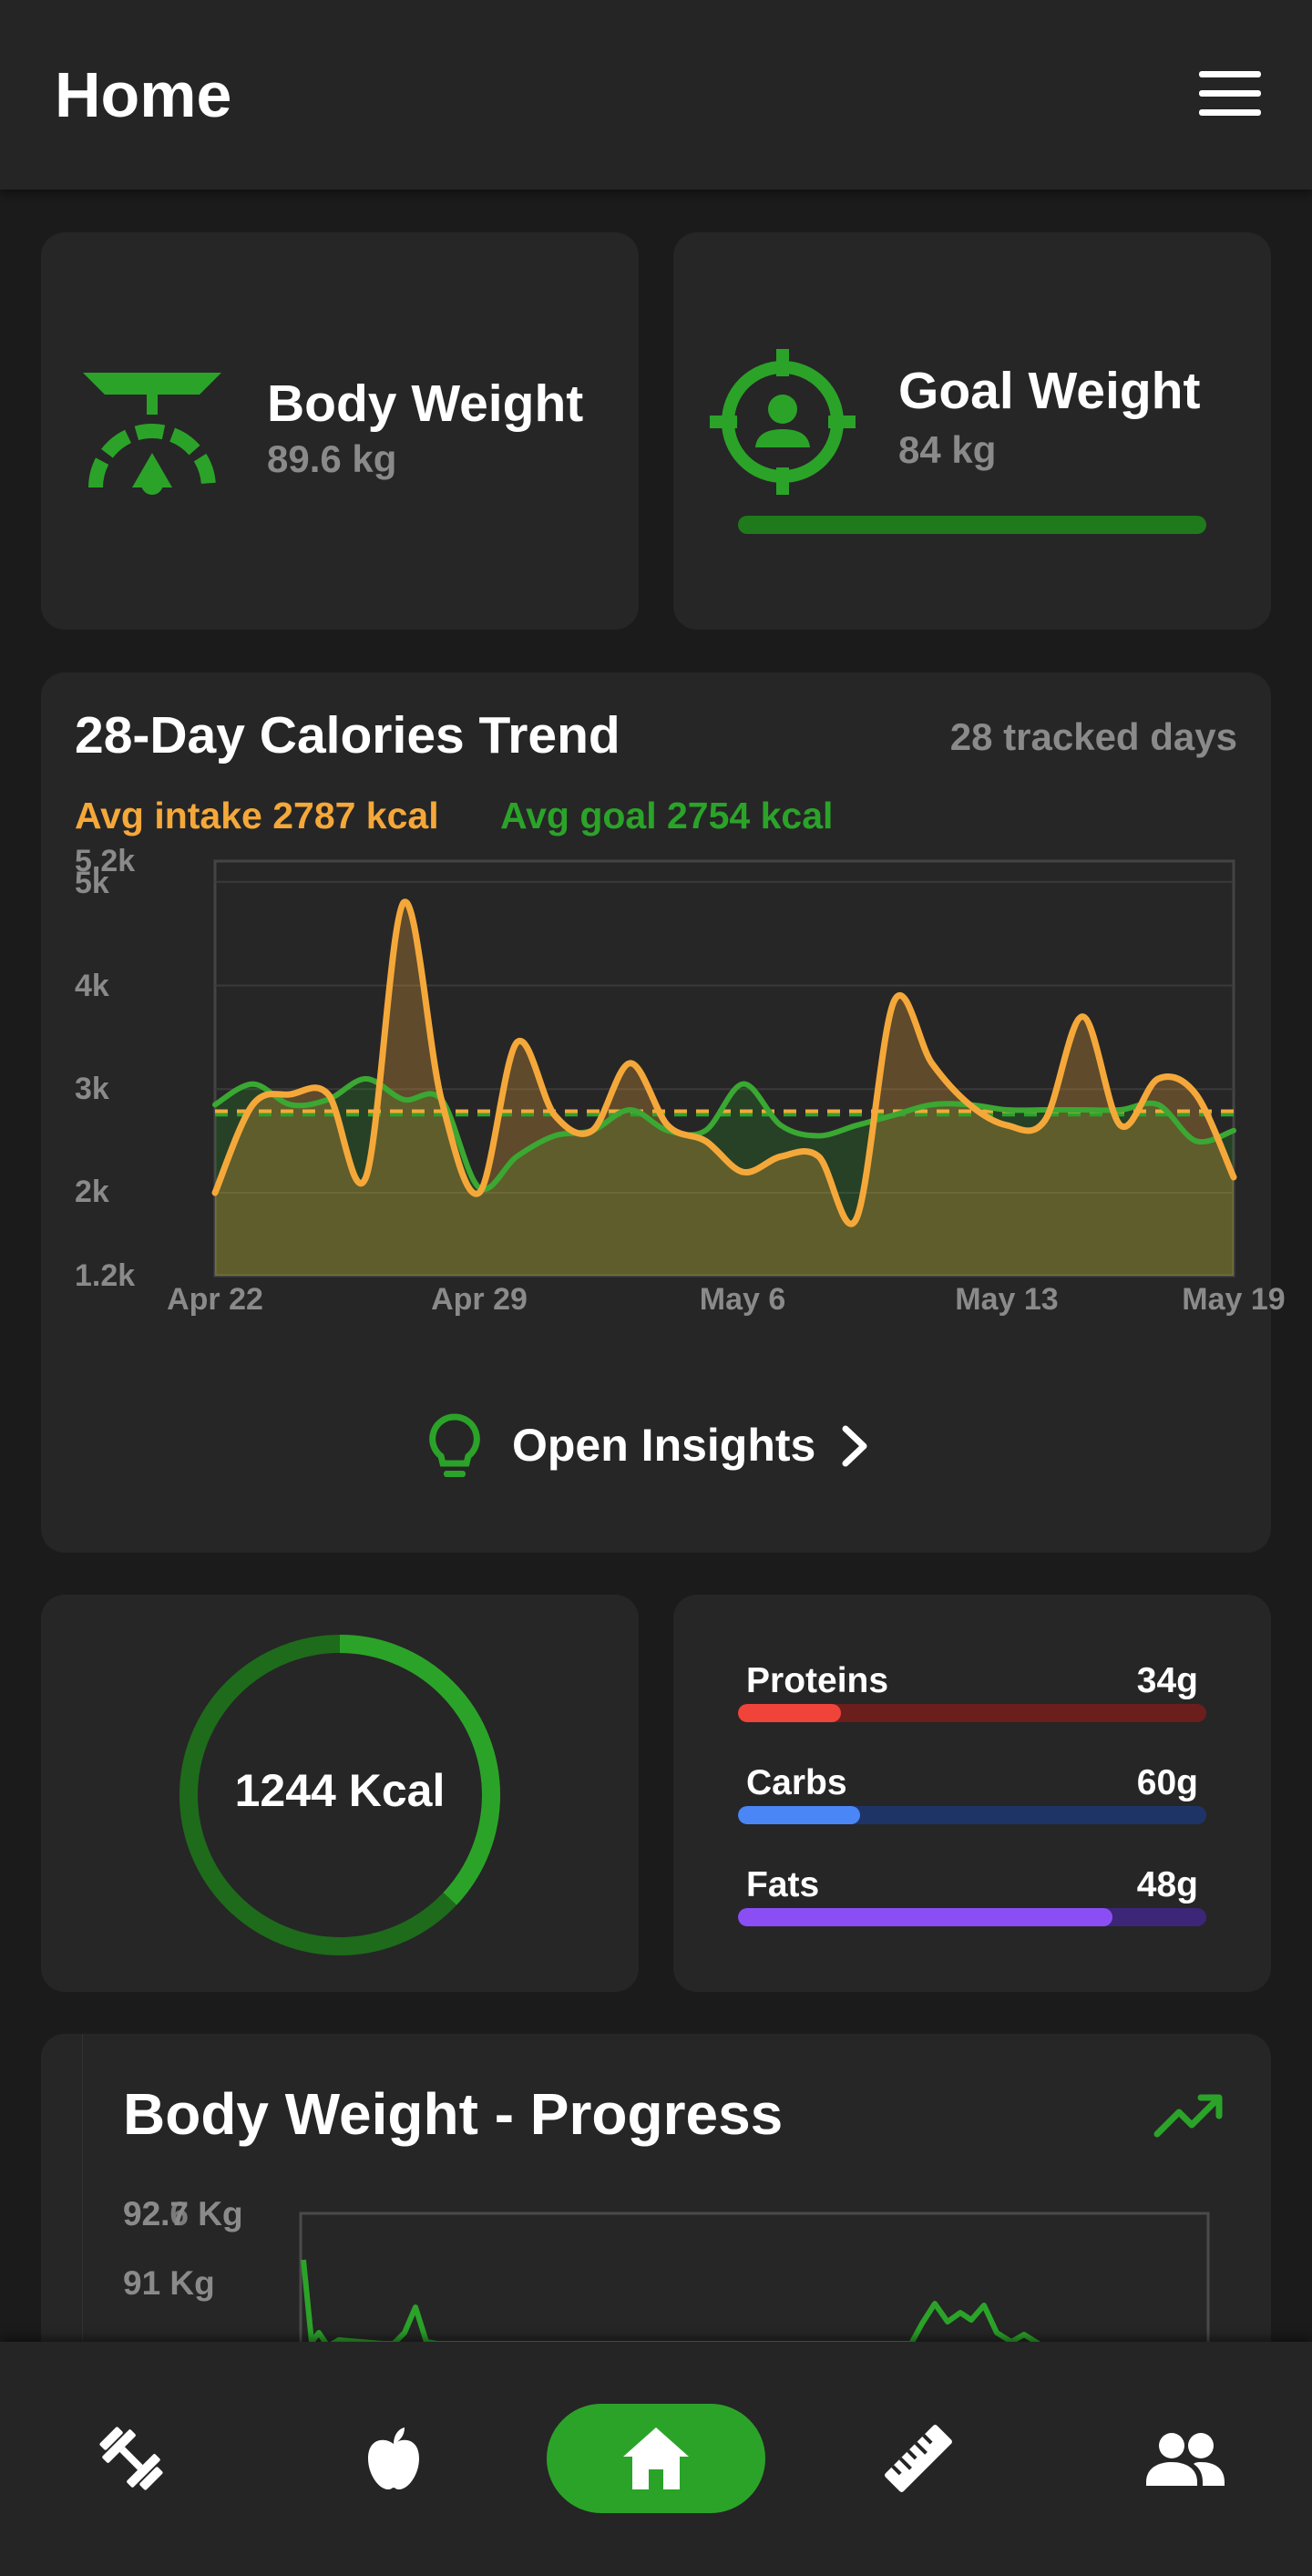 This screenshot has width=1312, height=2576. What do you see at coordinates (1007, 1299) in the screenshot?
I see `x-tick-label: May 13` at bounding box center [1007, 1299].